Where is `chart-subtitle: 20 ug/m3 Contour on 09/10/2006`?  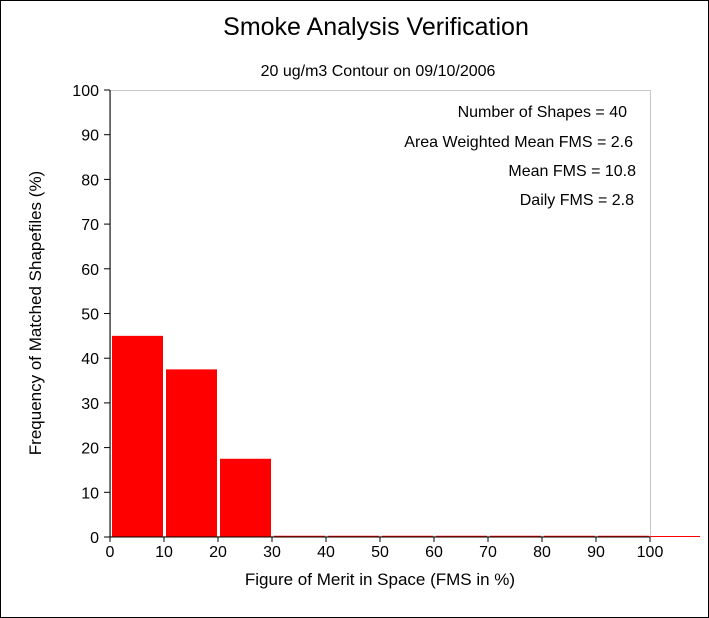 chart-subtitle: 20 ug/m3 Contour on 09/10/2006 is located at coordinates (378, 71).